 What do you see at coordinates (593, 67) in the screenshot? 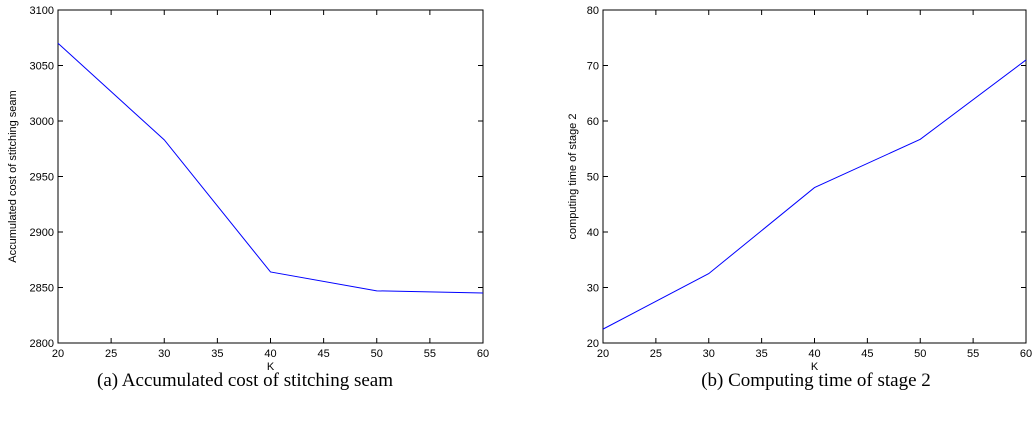
I see `y-tick-label: 70` at bounding box center [593, 67].